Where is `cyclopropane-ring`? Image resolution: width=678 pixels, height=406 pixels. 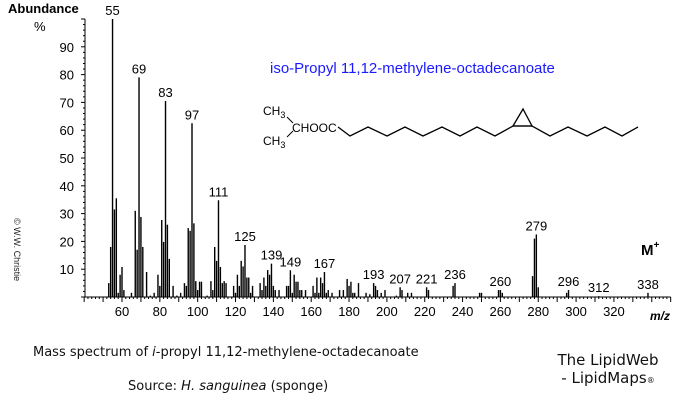 cyclopropane-ring is located at coordinates (522, 117).